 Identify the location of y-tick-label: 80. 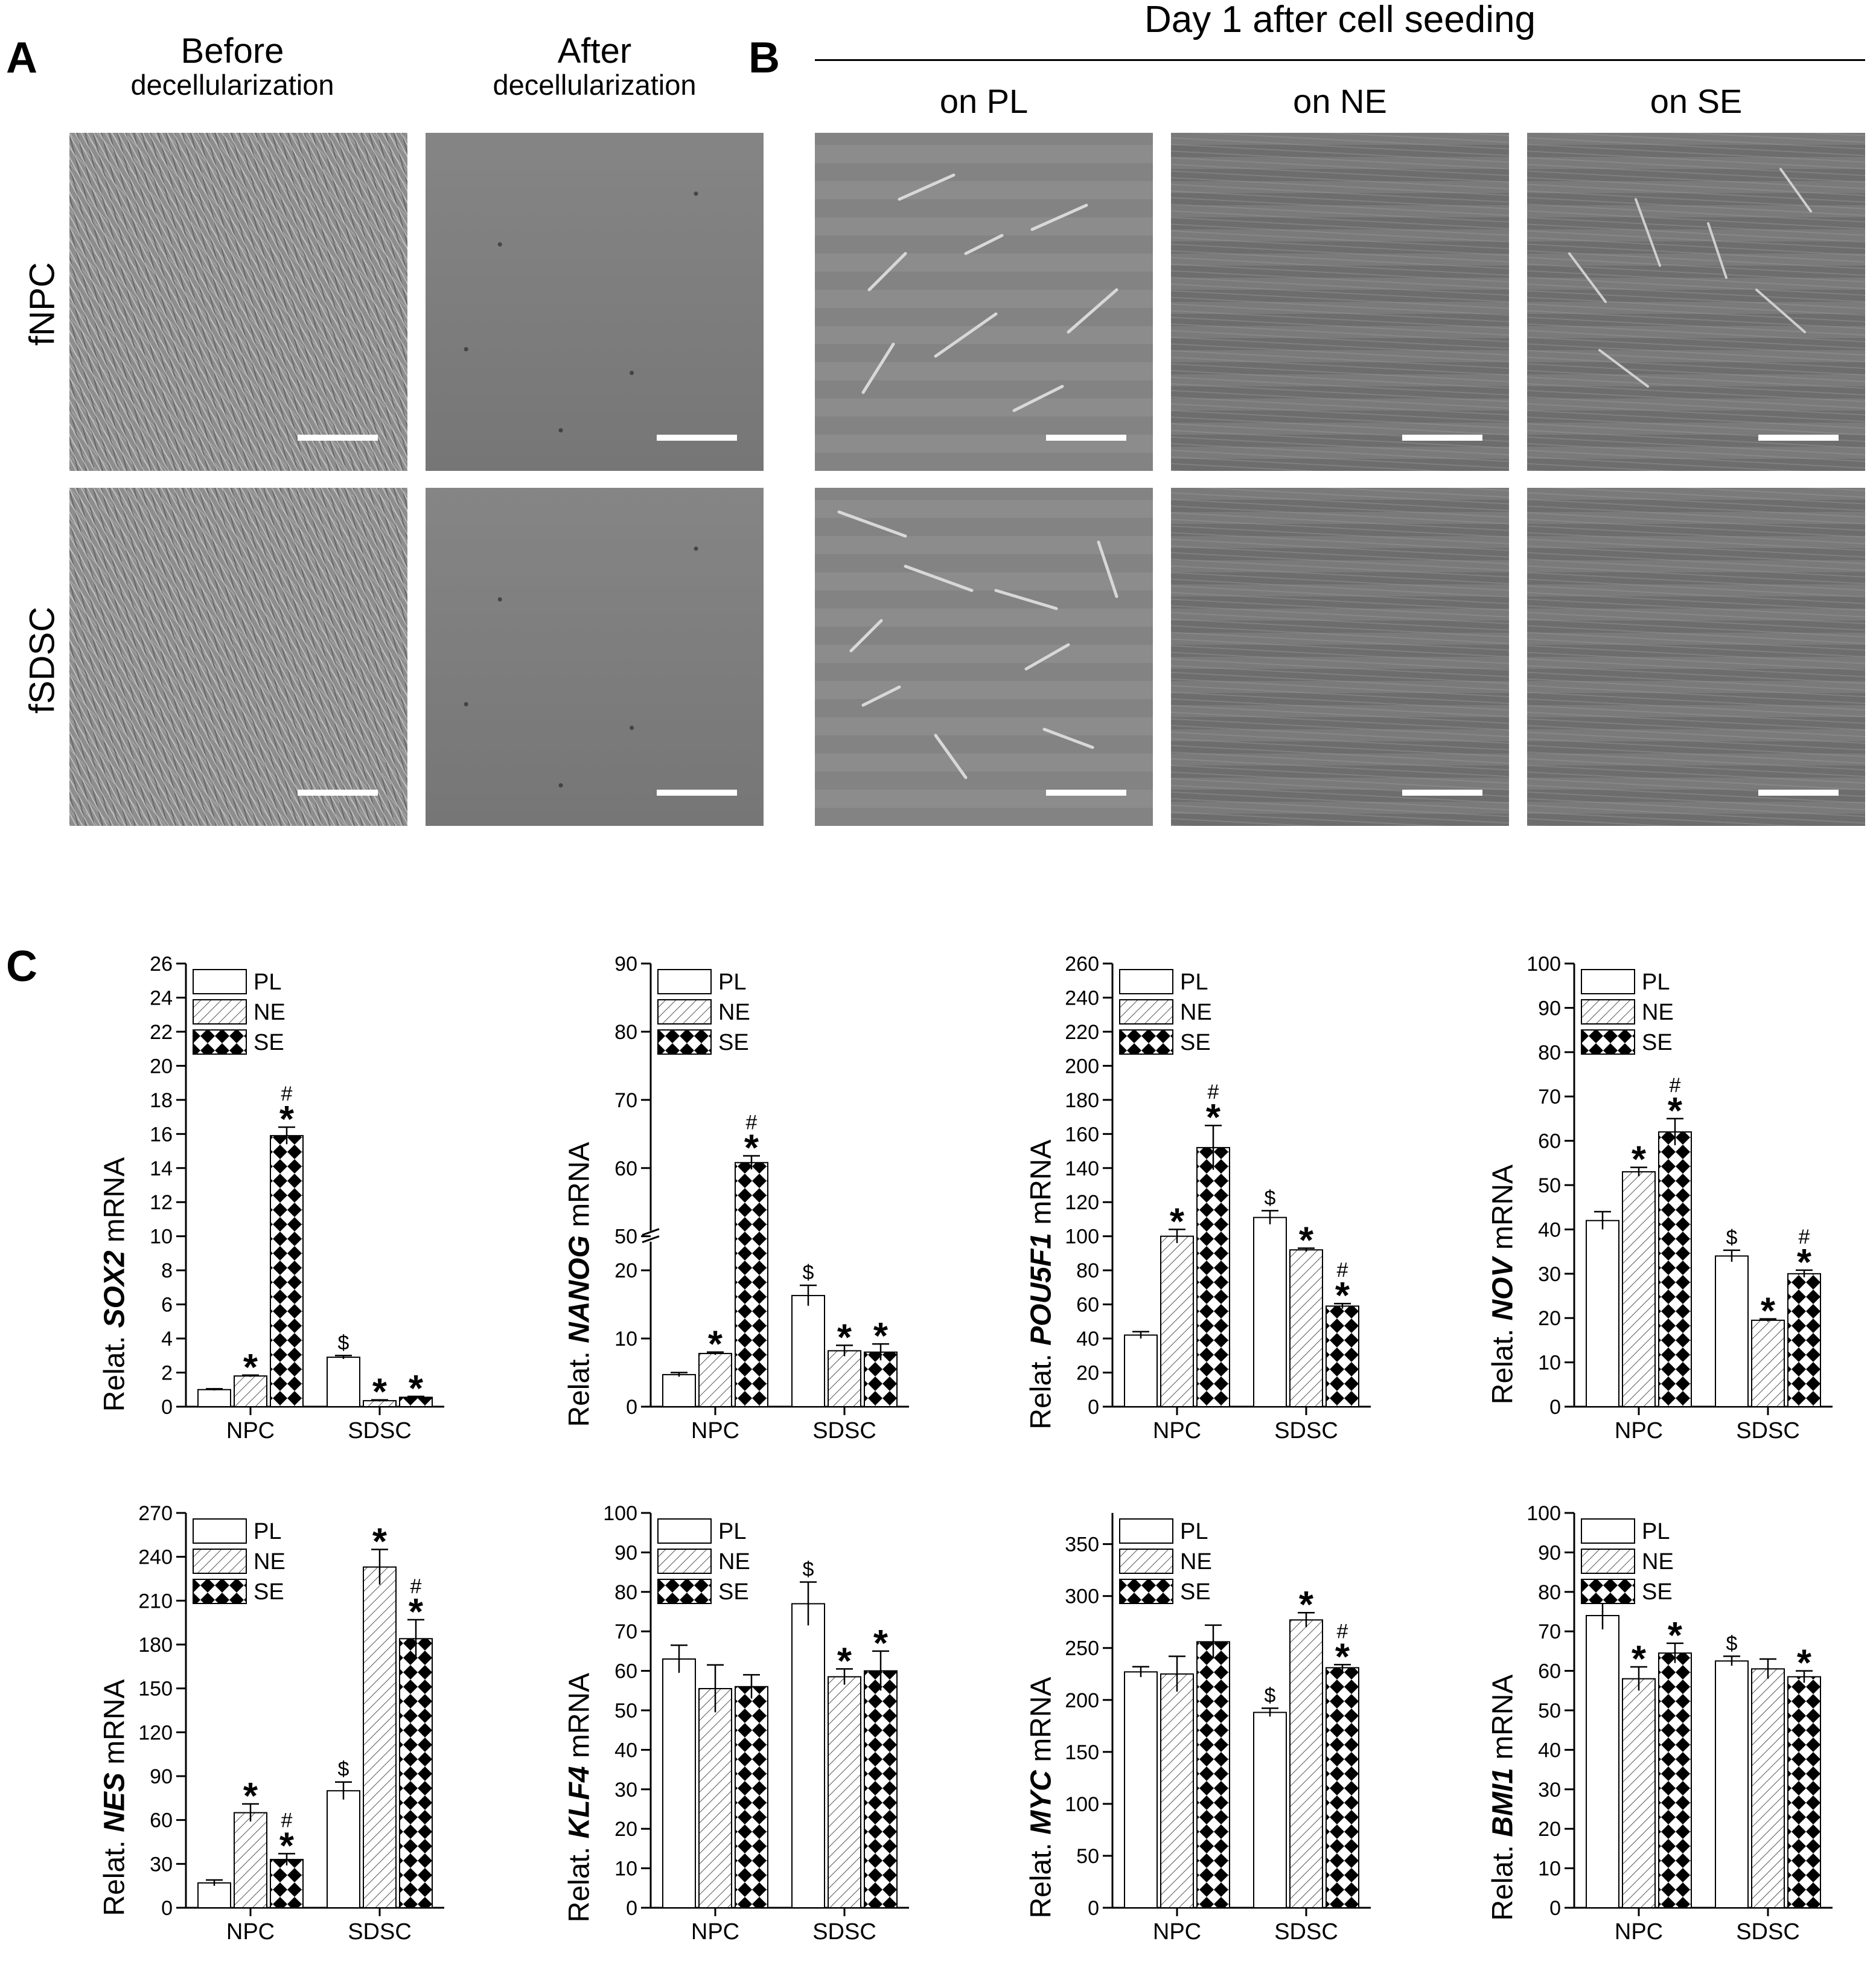
(1087, 1270).